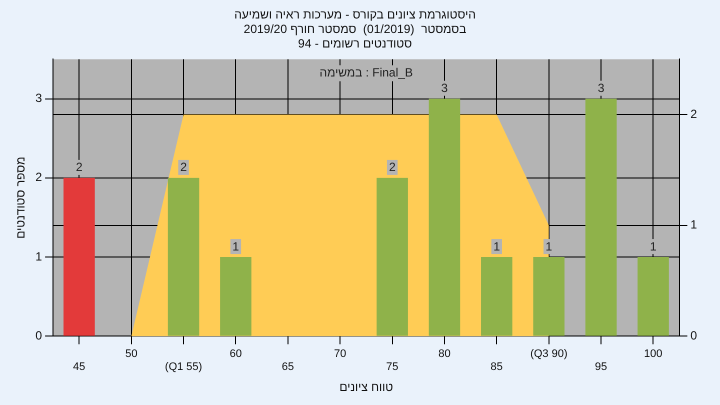 The width and height of the screenshot is (720, 405). What do you see at coordinates (496, 367) in the screenshot?
I see `x-tick-label: 85` at bounding box center [496, 367].